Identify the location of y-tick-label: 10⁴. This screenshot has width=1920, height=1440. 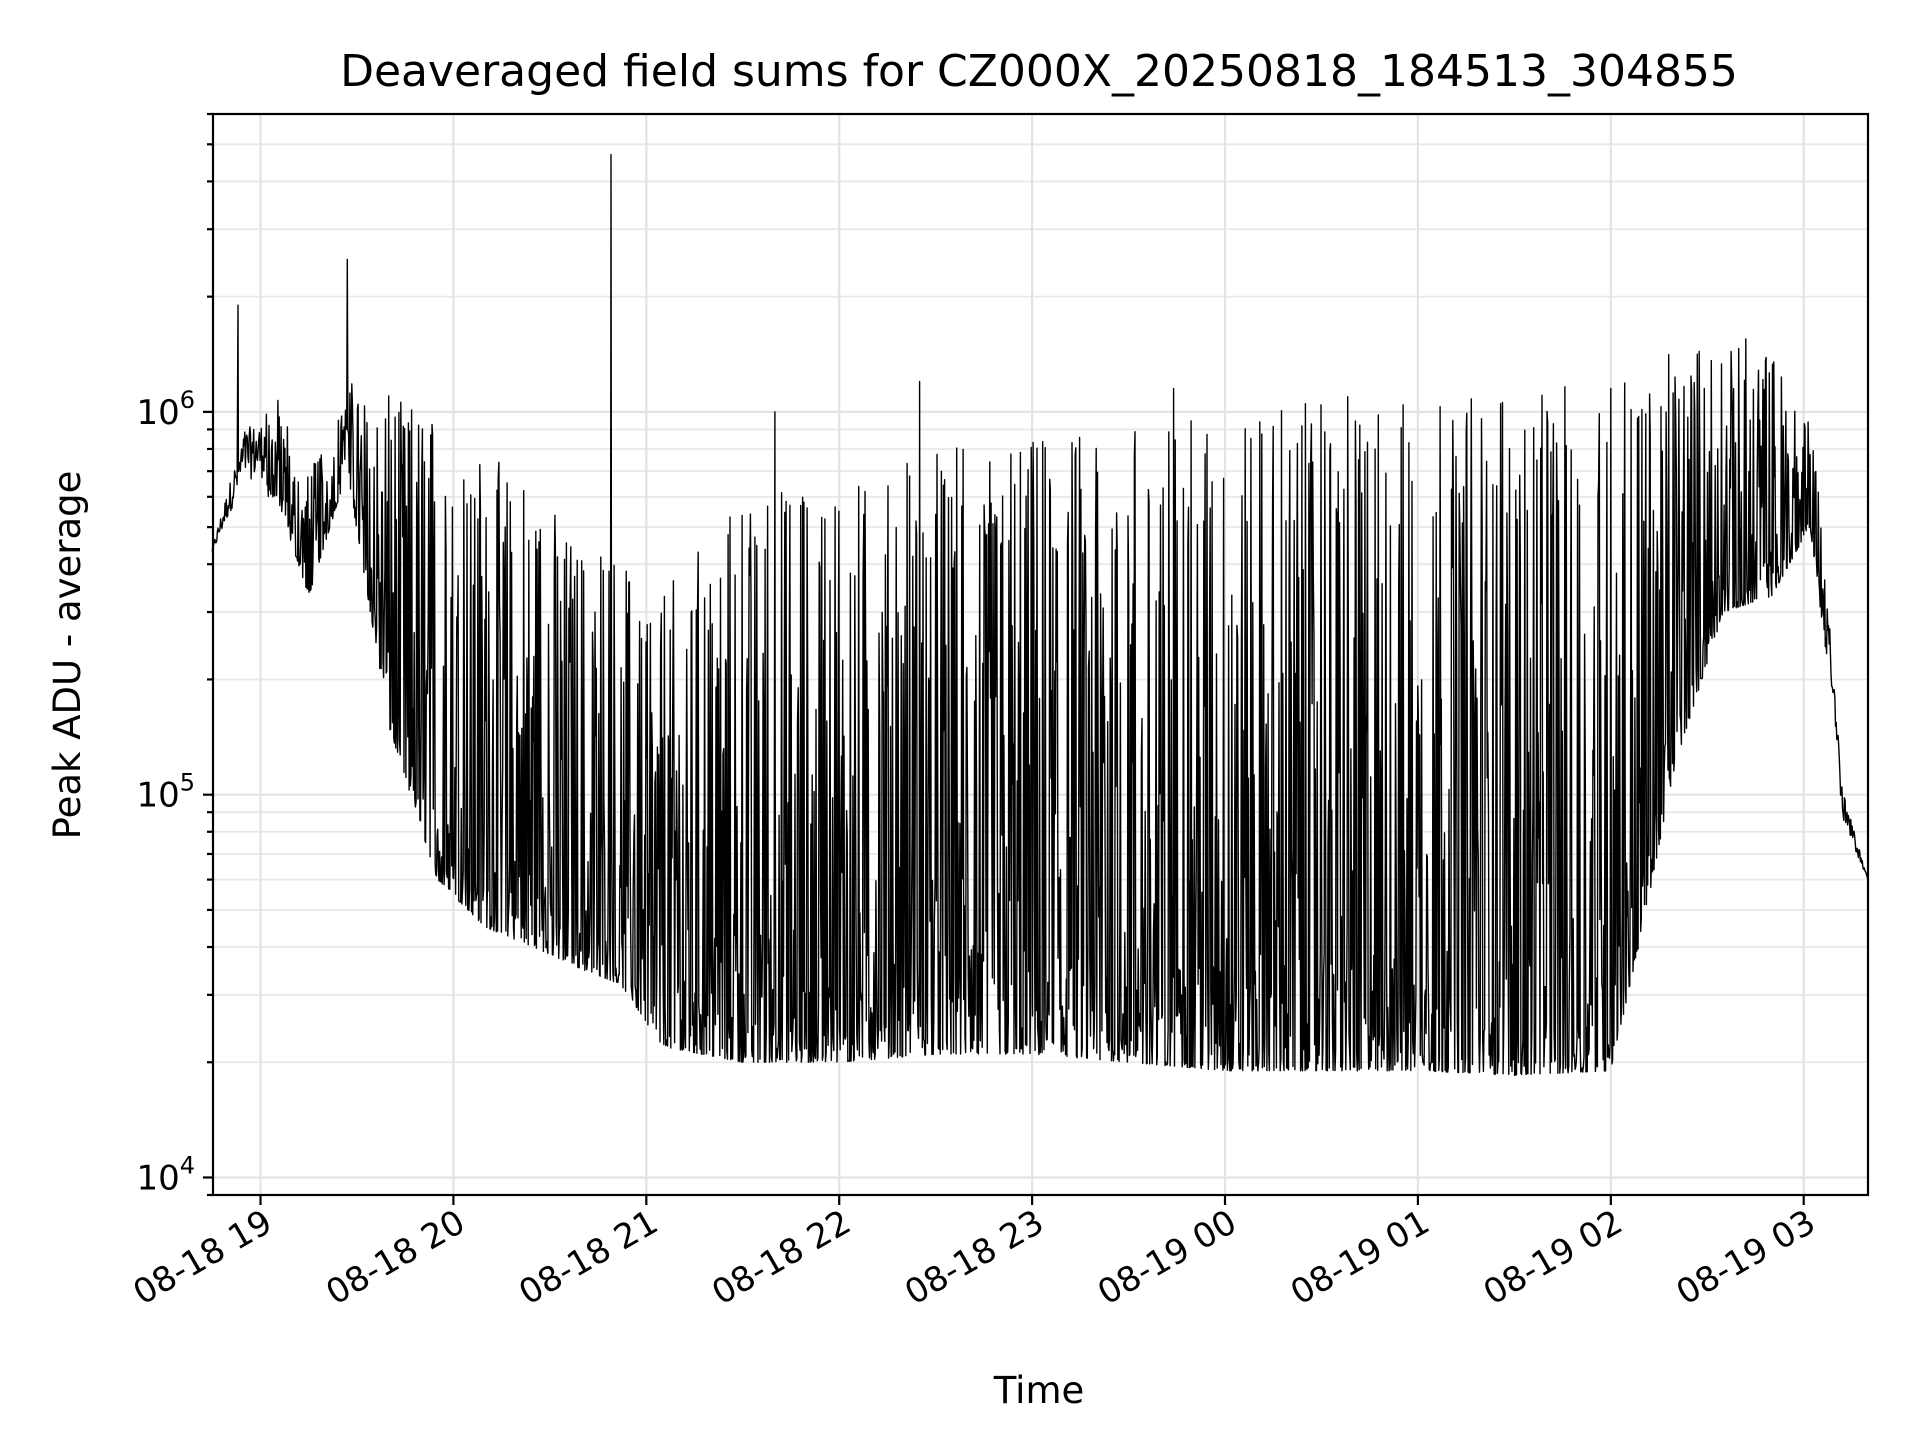
(165, 1174).